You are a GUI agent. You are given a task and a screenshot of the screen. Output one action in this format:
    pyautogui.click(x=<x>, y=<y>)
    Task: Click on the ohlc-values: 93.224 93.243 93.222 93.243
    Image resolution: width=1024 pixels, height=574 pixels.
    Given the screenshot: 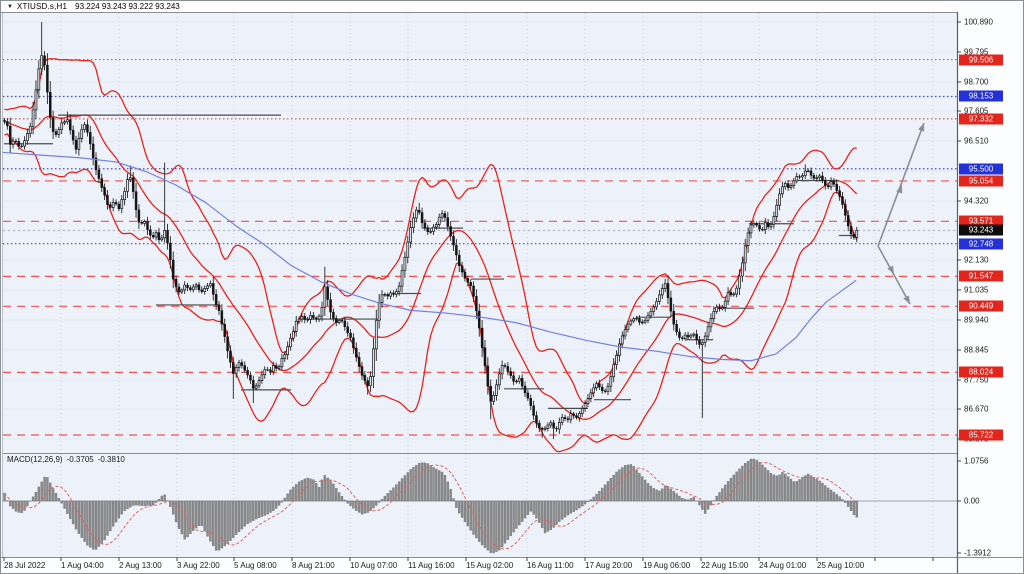 What is the action you would take?
    pyautogui.click(x=127, y=6)
    